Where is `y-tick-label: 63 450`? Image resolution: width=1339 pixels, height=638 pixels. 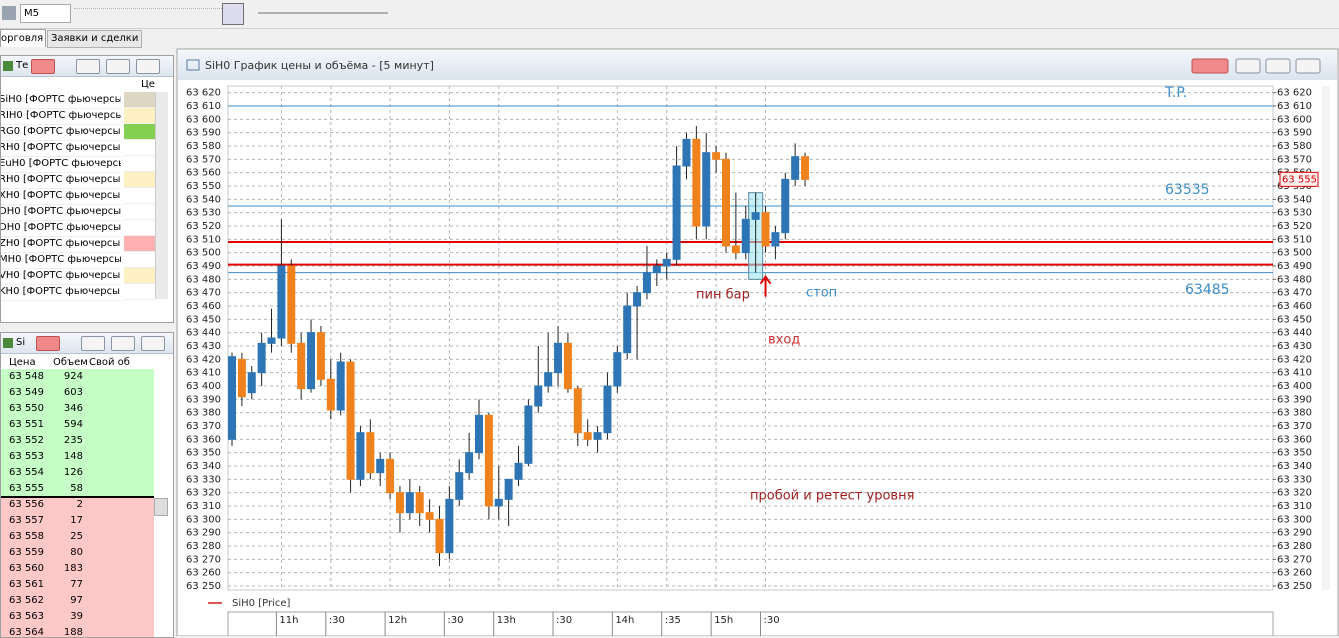 y-tick-label: 63 450 is located at coordinates (203, 319).